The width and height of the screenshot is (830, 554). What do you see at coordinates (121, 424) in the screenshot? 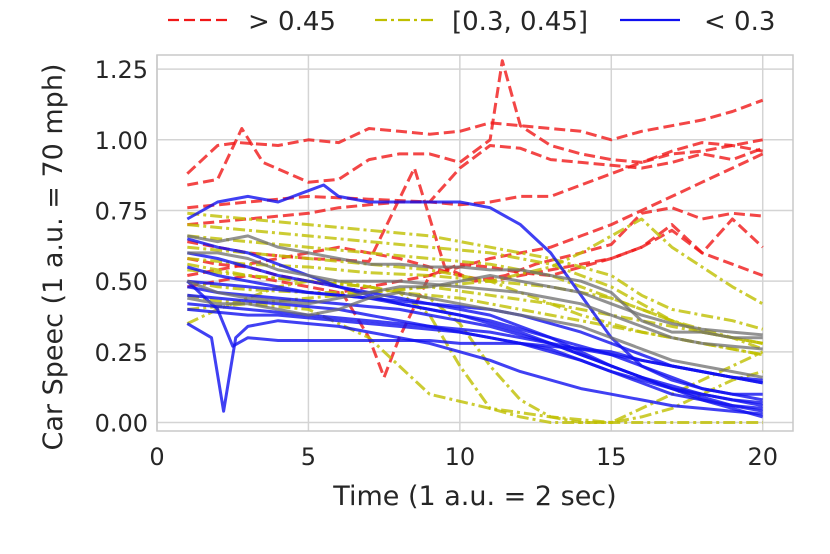
I see `y-tick-label: 0.00` at bounding box center [121, 424].